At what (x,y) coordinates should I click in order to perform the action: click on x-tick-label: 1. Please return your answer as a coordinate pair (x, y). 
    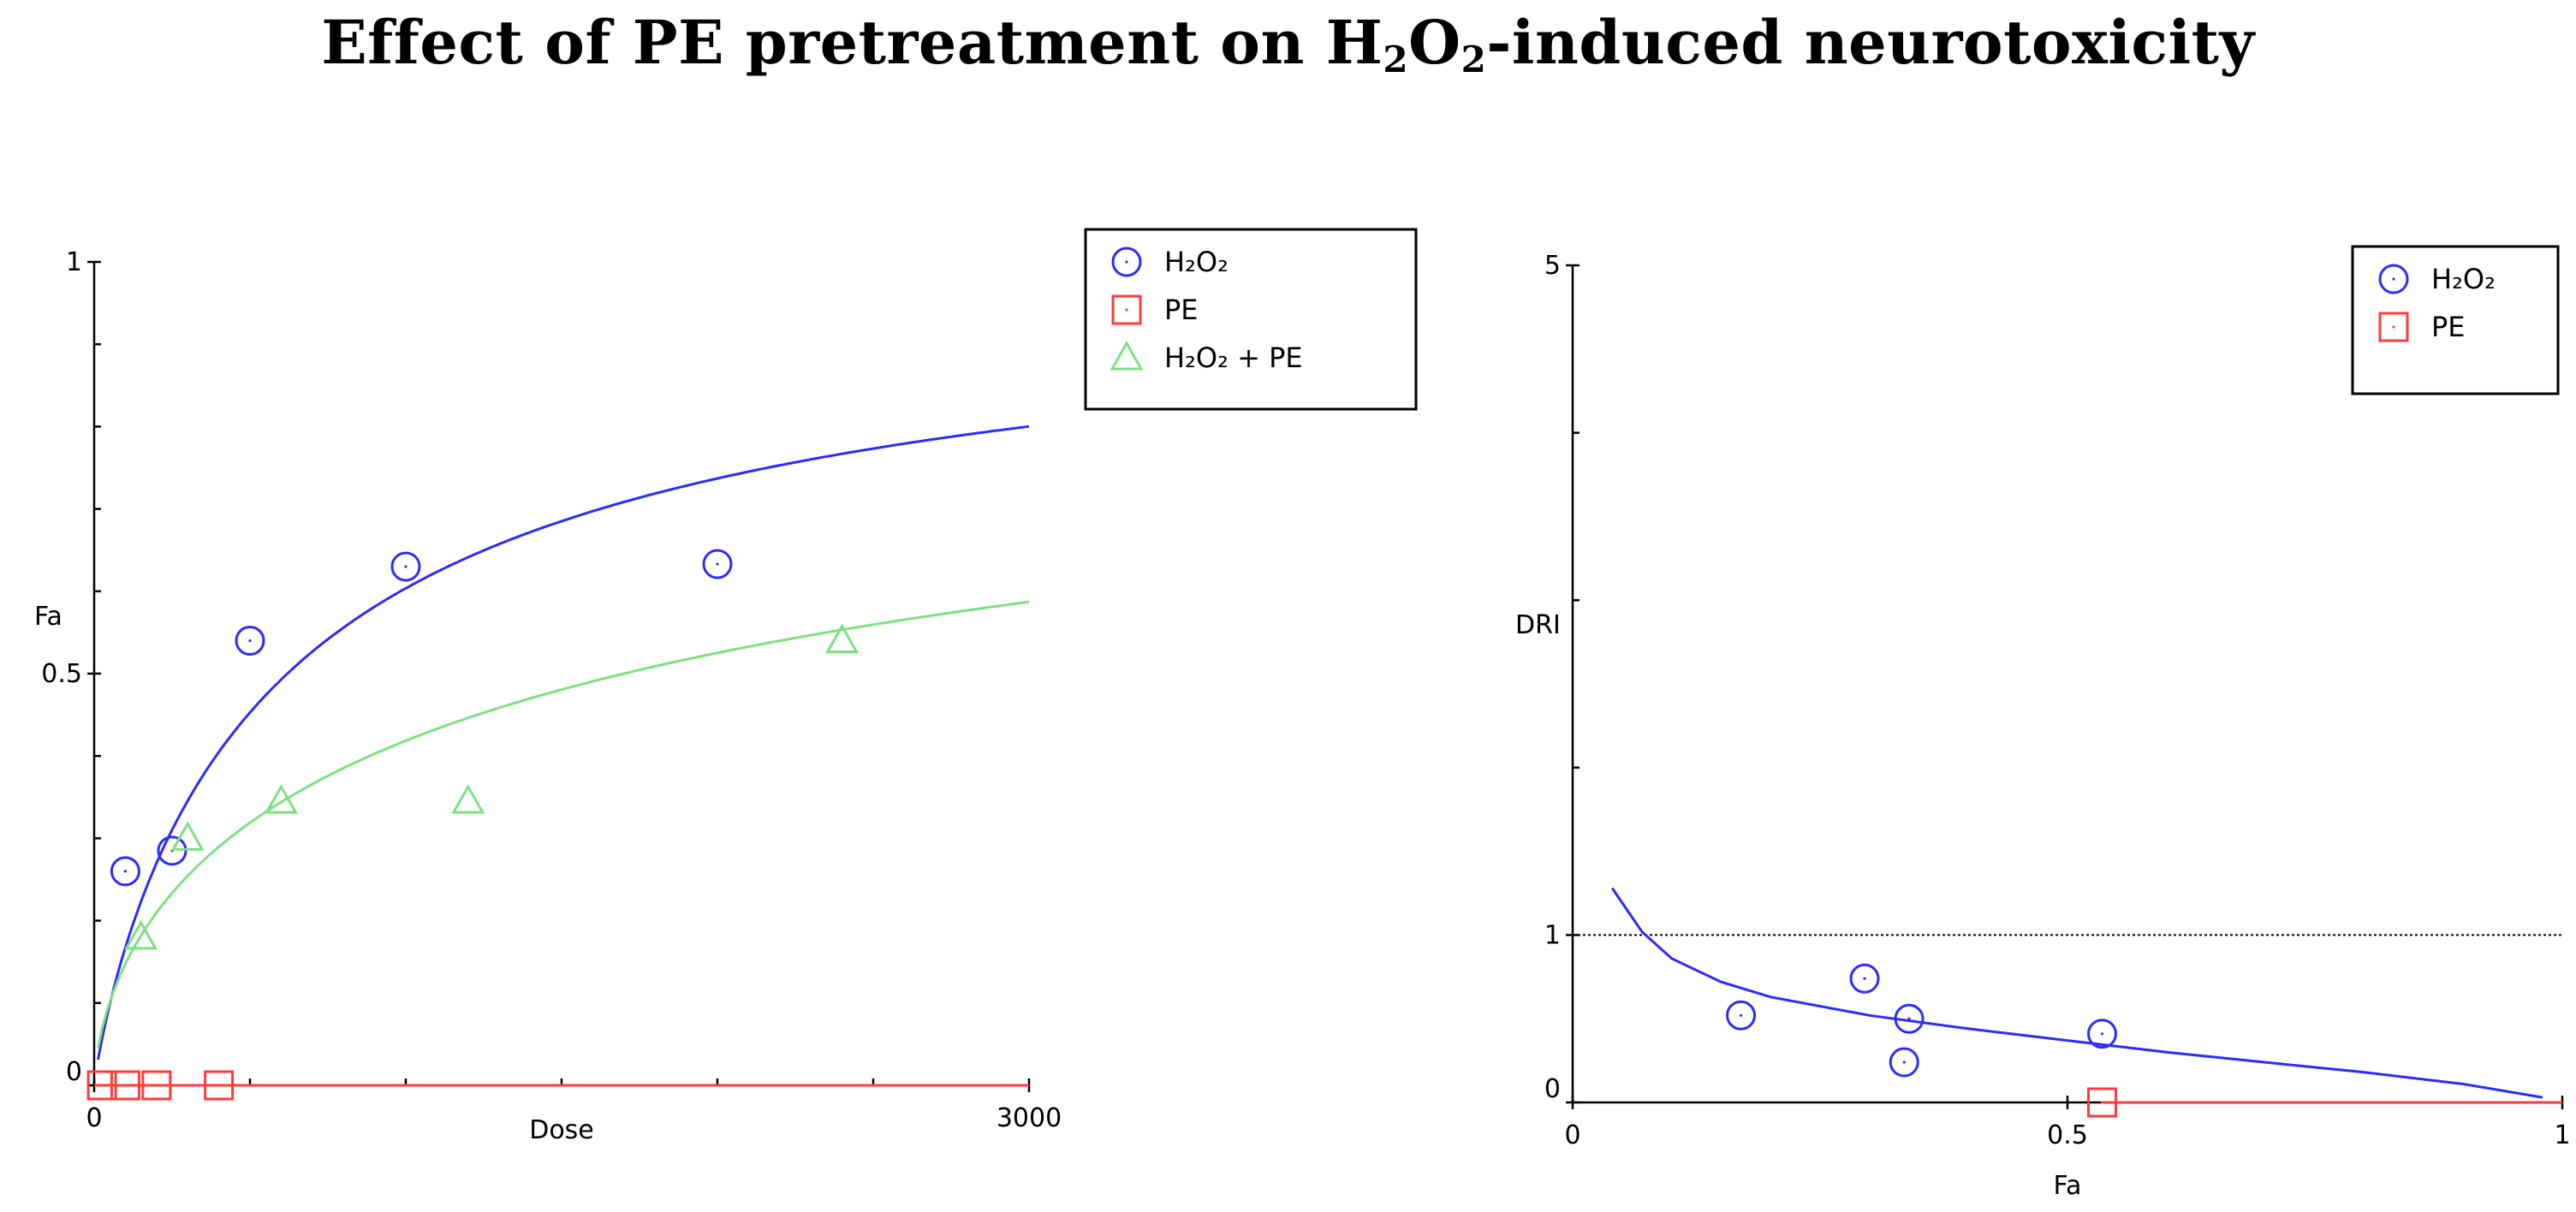
    Looking at the image, I should click on (2562, 1135).